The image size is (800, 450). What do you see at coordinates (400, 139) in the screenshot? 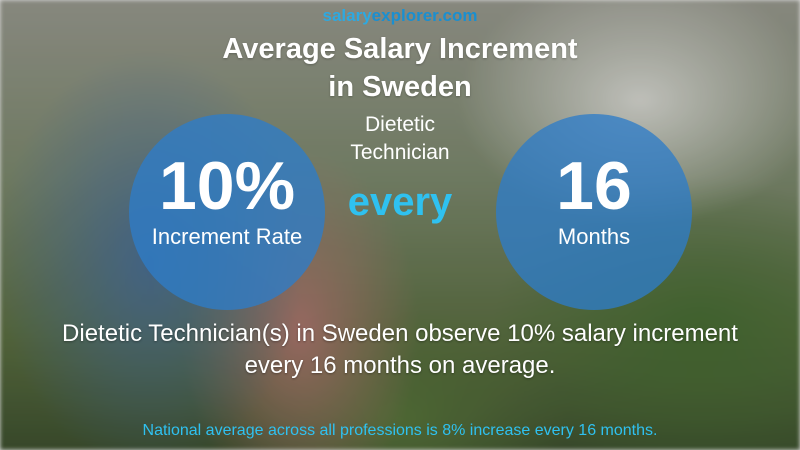
I see `job-title: Dietetic Technician` at bounding box center [400, 139].